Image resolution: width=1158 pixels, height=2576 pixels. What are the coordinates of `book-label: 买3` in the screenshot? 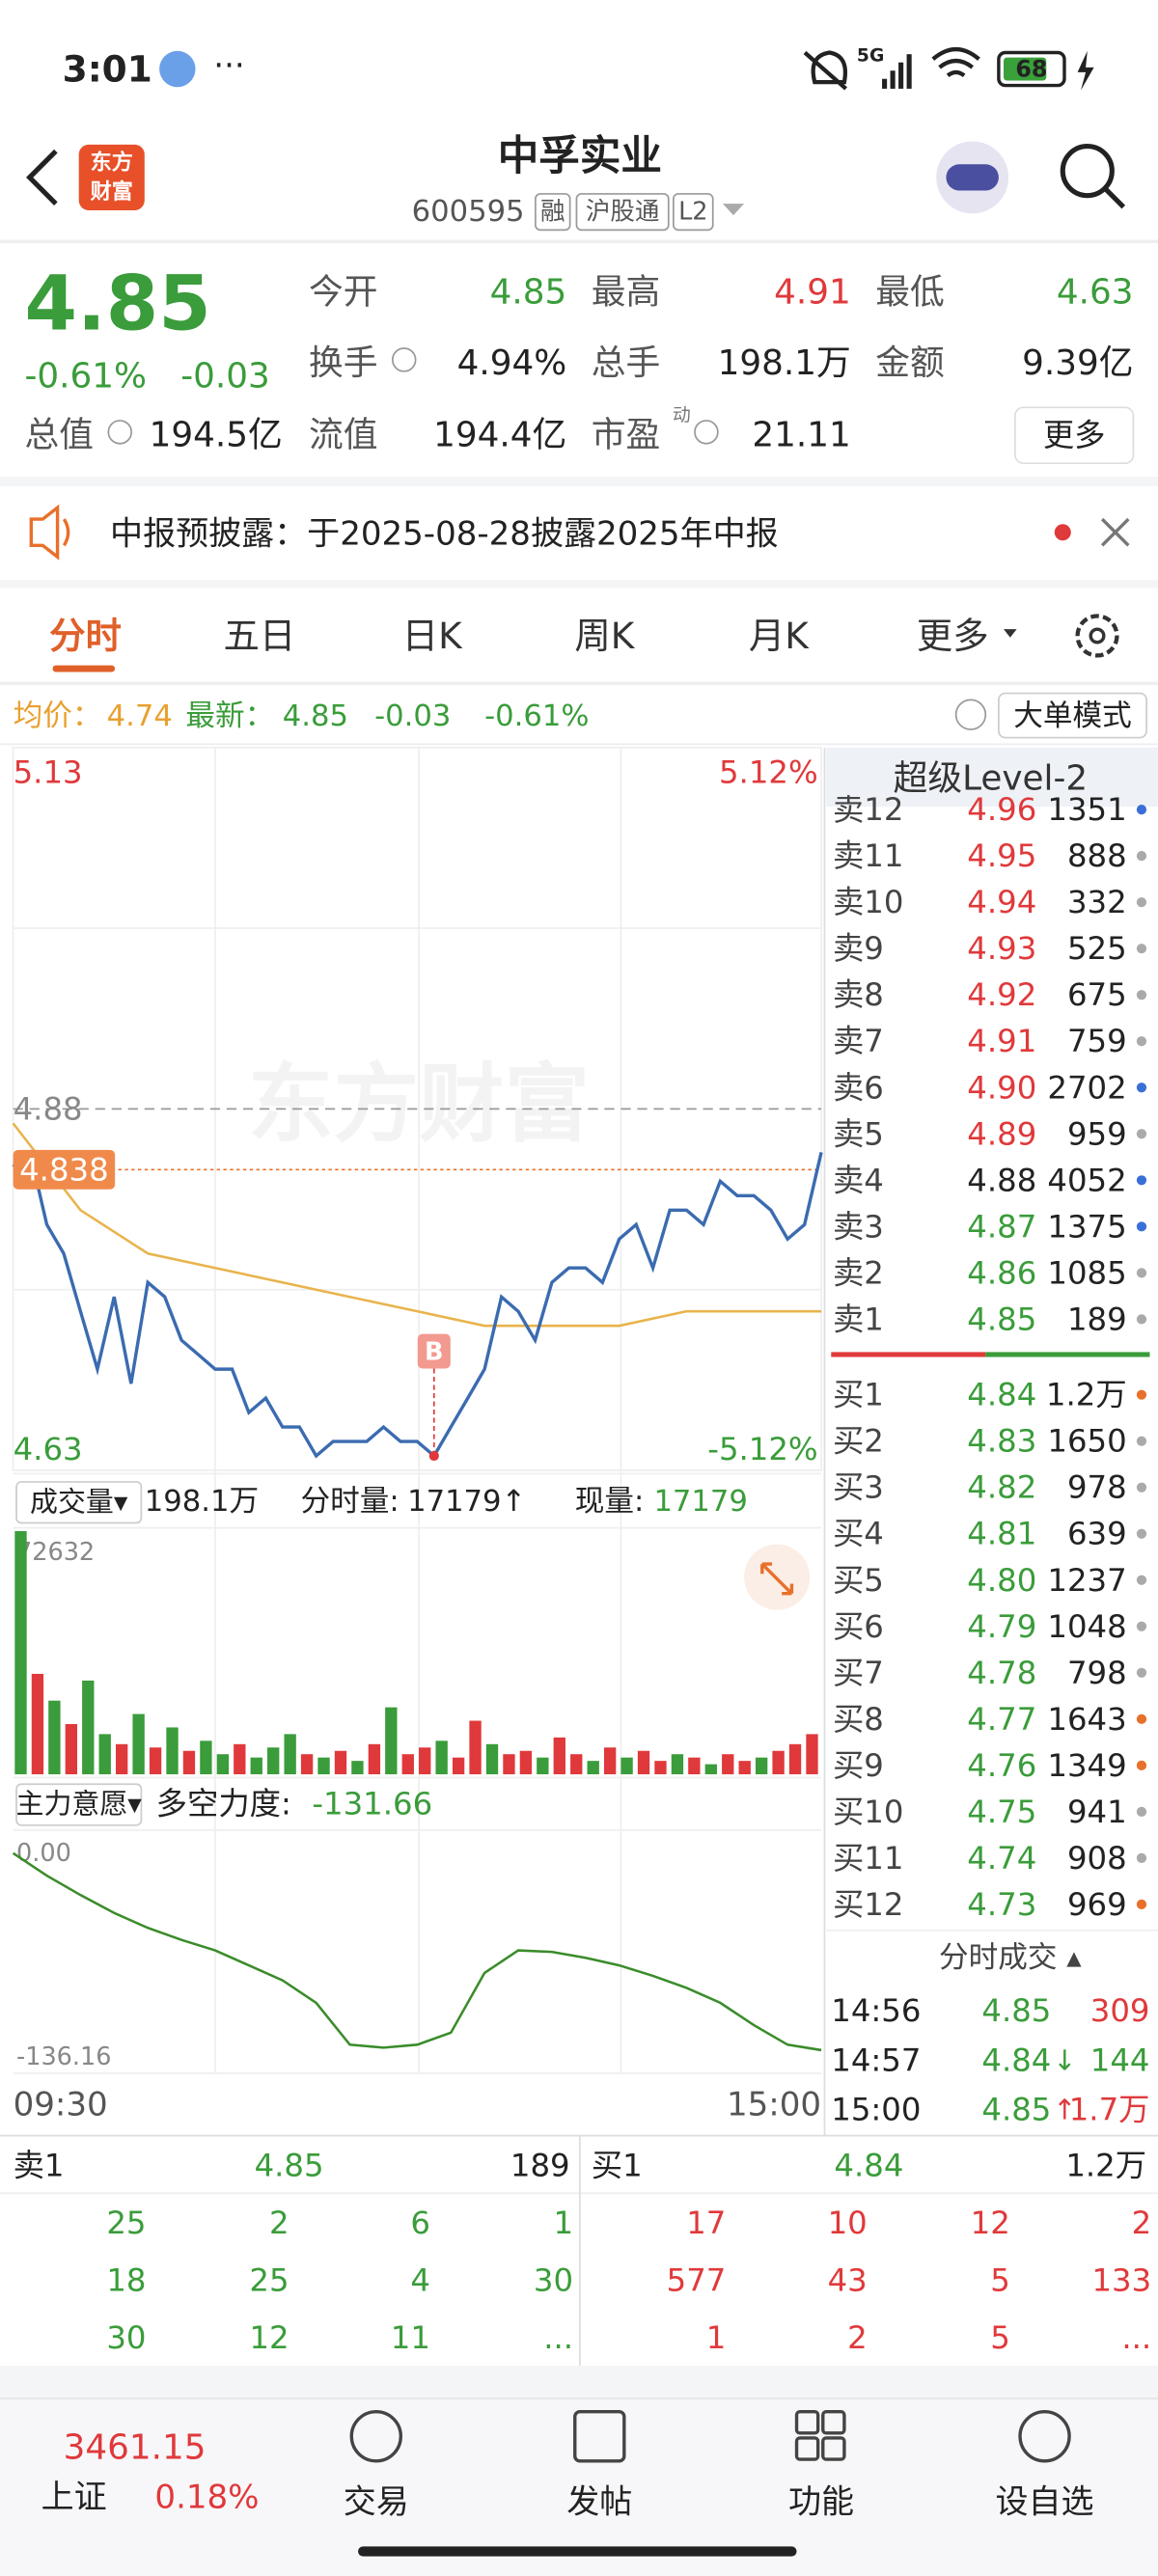 It's located at (858, 1488).